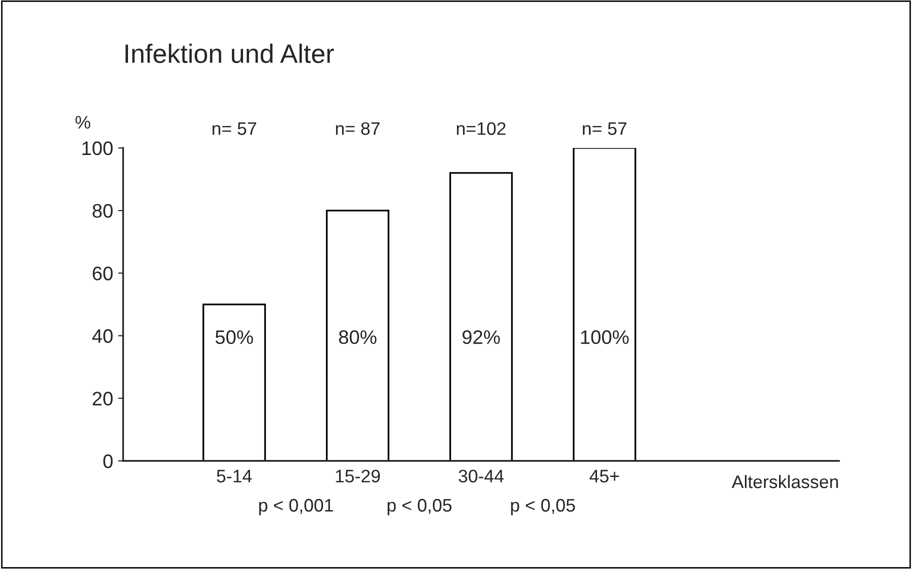 Image resolution: width=912 pixels, height=569 pixels. What do you see at coordinates (481, 476) in the screenshot?
I see `x-tick-label: 30-44` at bounding box center [481, 476].